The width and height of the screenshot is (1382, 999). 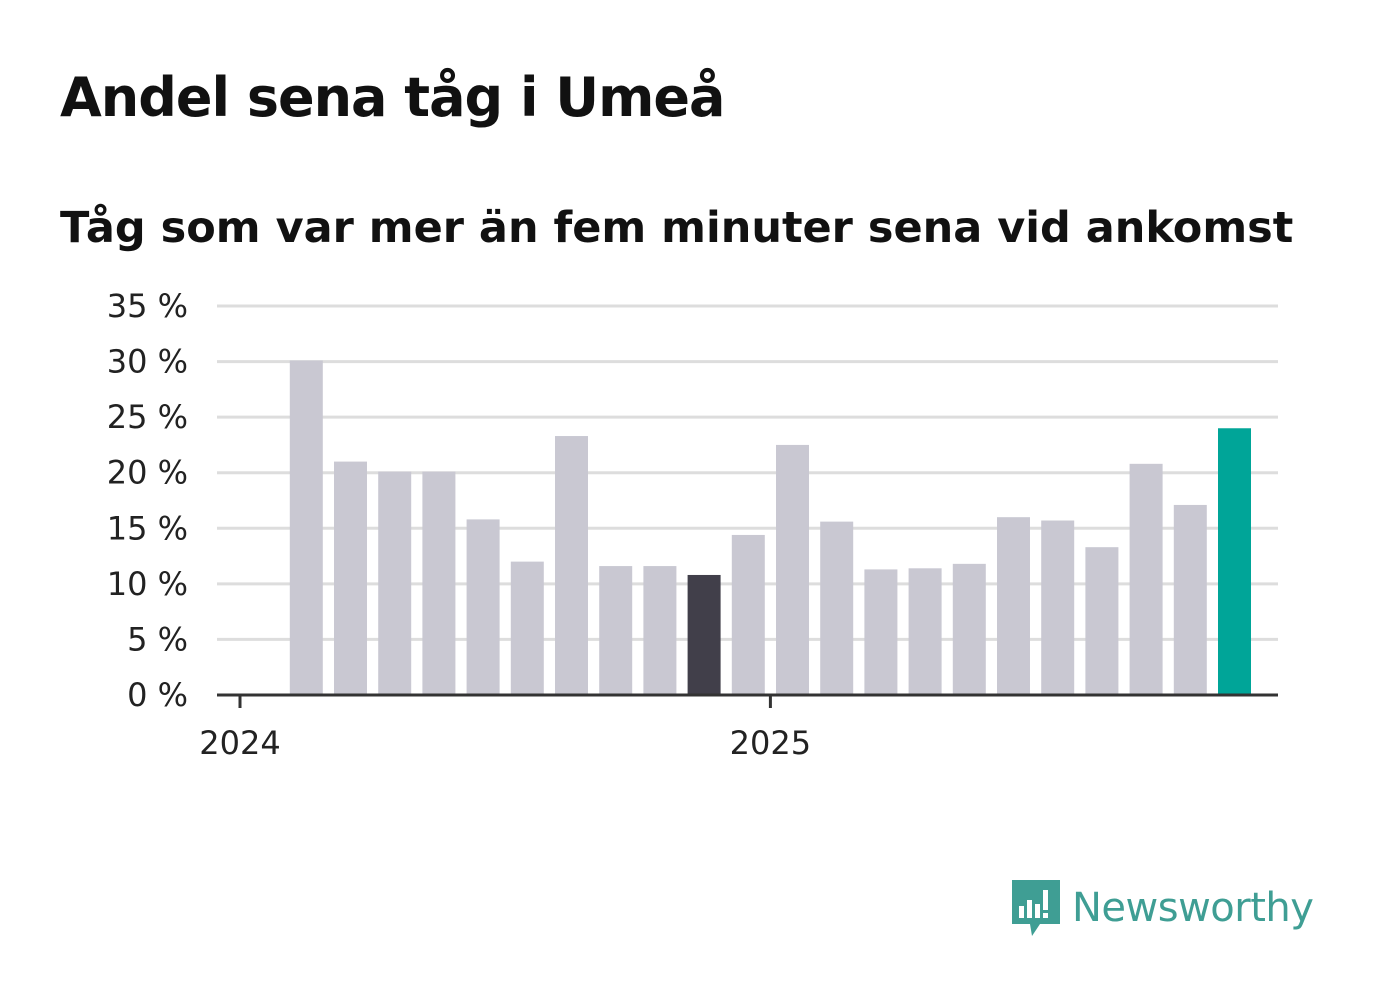 What do you see at coordinates (770, 743) in the screenshot?
I see `x-tick-label: 2025` at bounding box center [770, 743].